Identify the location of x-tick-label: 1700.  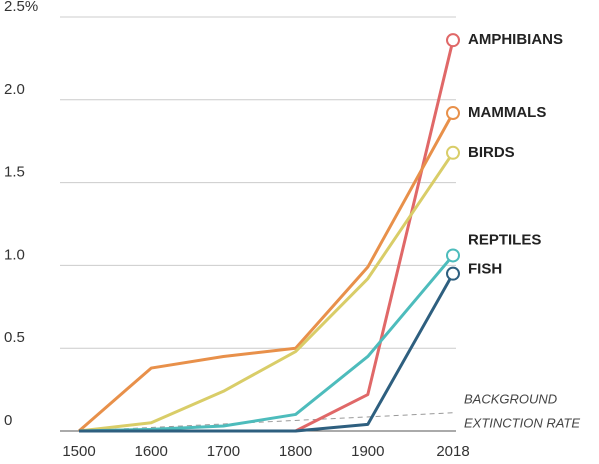
(223, 451).